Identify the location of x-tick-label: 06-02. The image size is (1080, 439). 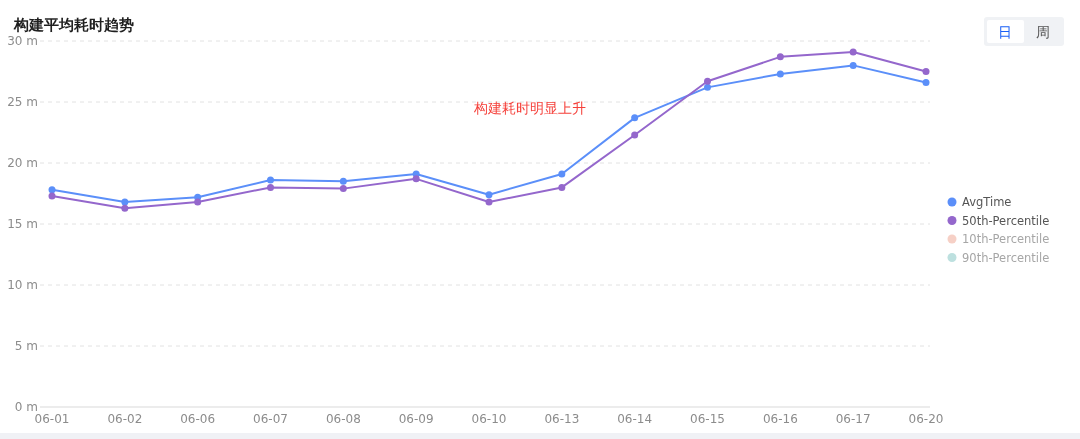
(125, 419).